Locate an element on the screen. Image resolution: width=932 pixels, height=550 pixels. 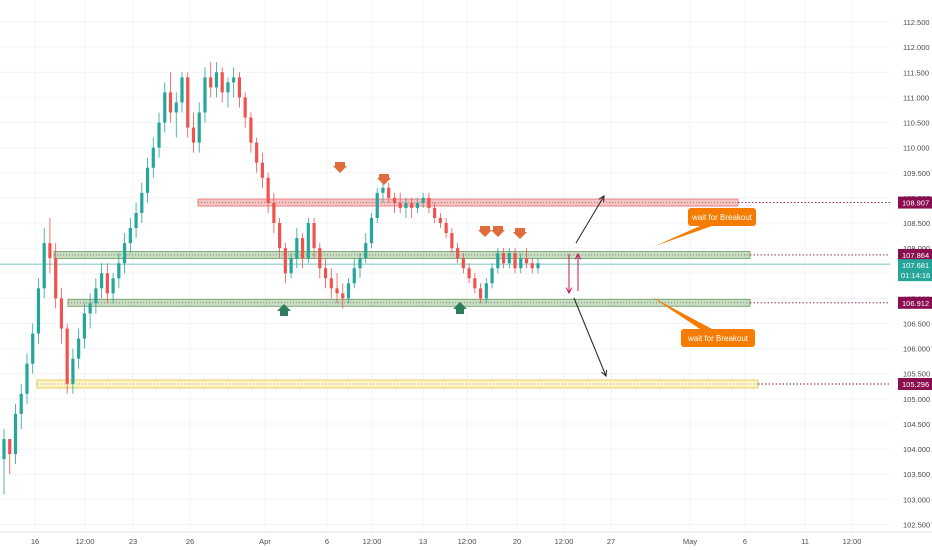
price-tag-label: 105.296 is located at coordinates (915, 384).